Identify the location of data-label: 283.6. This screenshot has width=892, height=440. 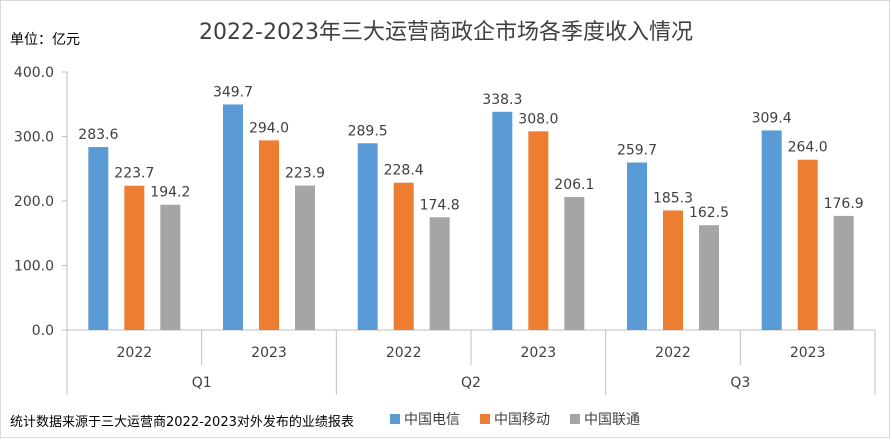
(98, 135).